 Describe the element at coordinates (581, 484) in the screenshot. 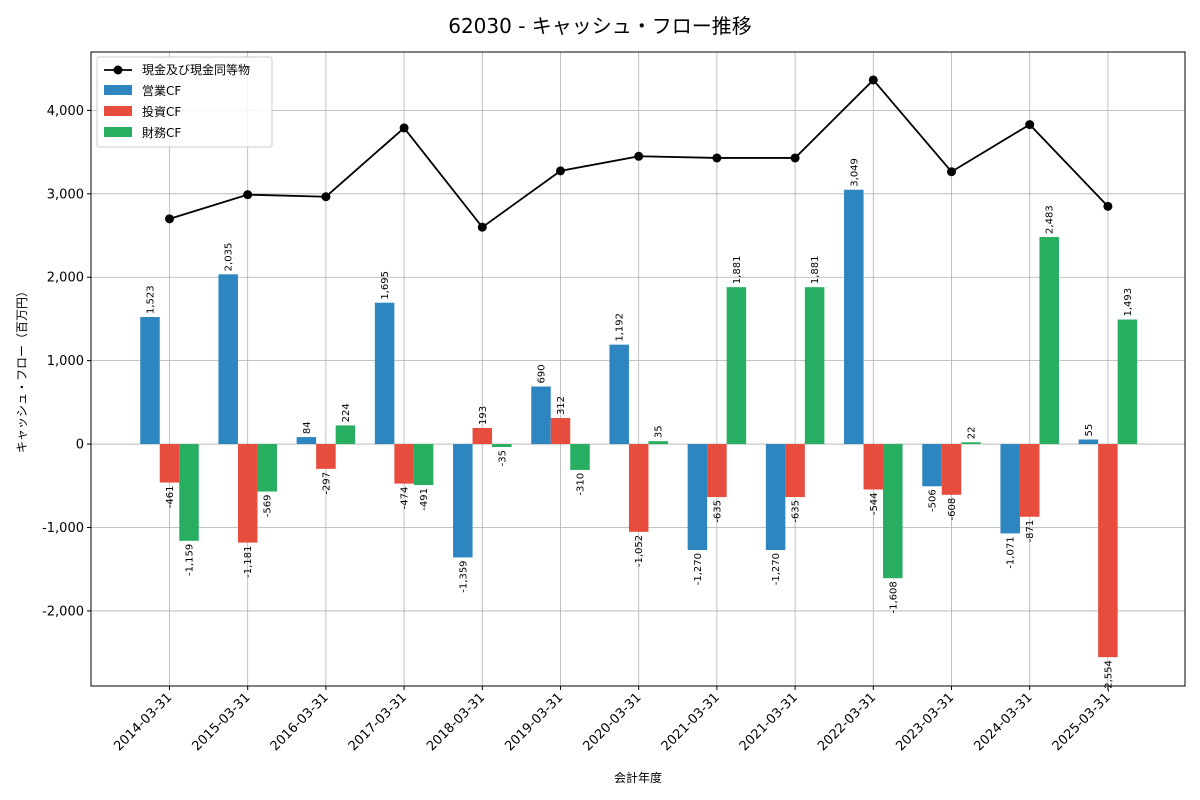

I see `bar-value-label: -310` at that location.